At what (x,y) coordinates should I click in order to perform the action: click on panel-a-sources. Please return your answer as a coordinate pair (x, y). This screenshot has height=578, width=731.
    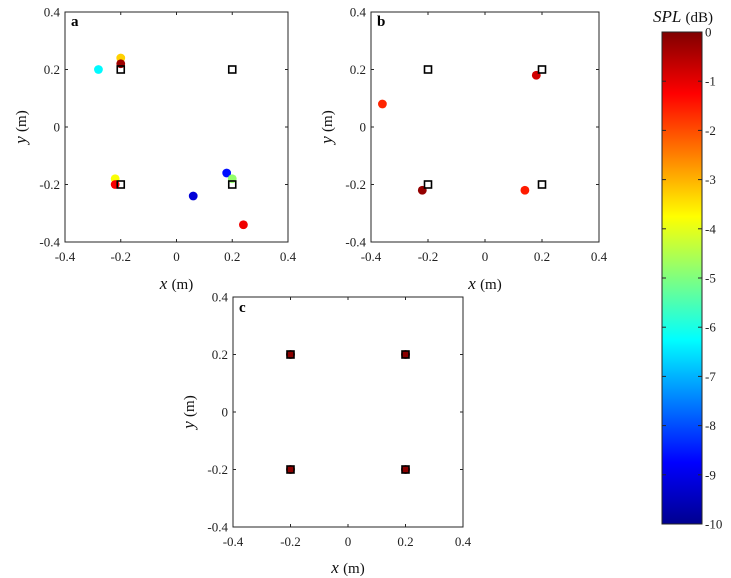
    Looking at the image, I should click on (176, 127).